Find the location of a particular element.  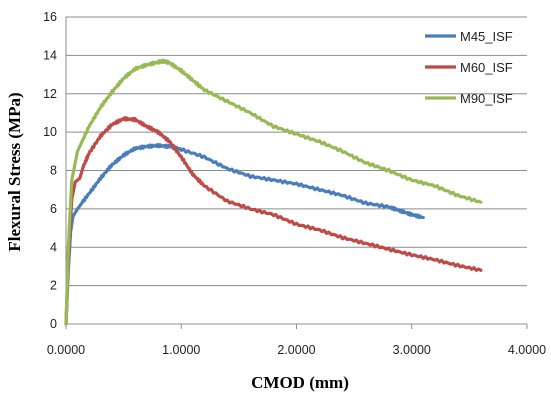

y-tick-label: 10 is located at coordinates (50, 132).